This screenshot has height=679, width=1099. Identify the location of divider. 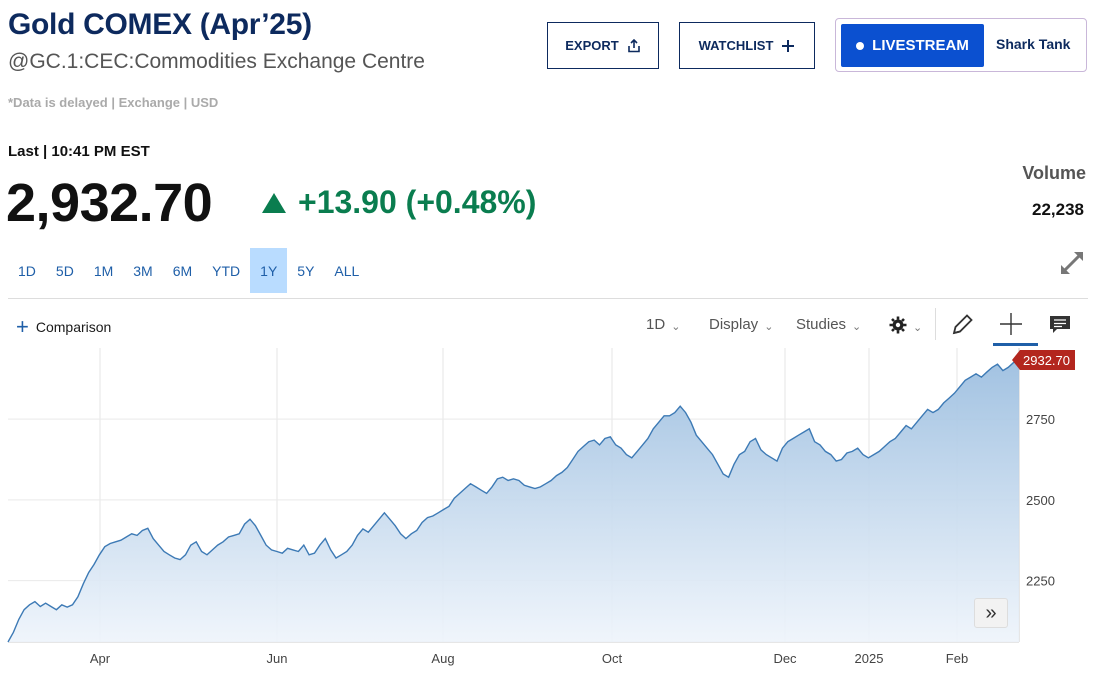
(548, 298).